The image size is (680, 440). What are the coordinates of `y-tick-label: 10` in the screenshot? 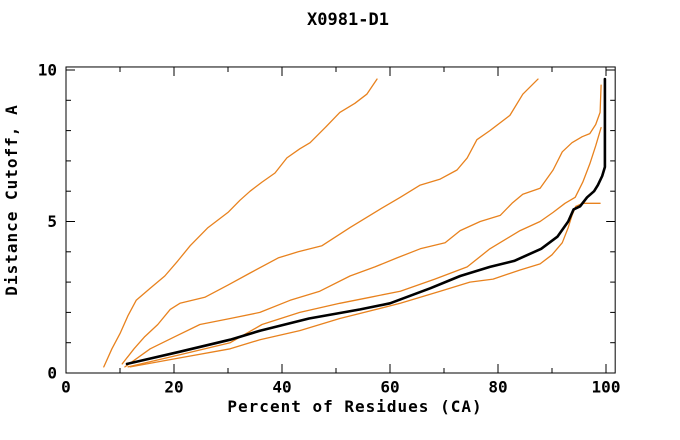 It's located at (47, 70).